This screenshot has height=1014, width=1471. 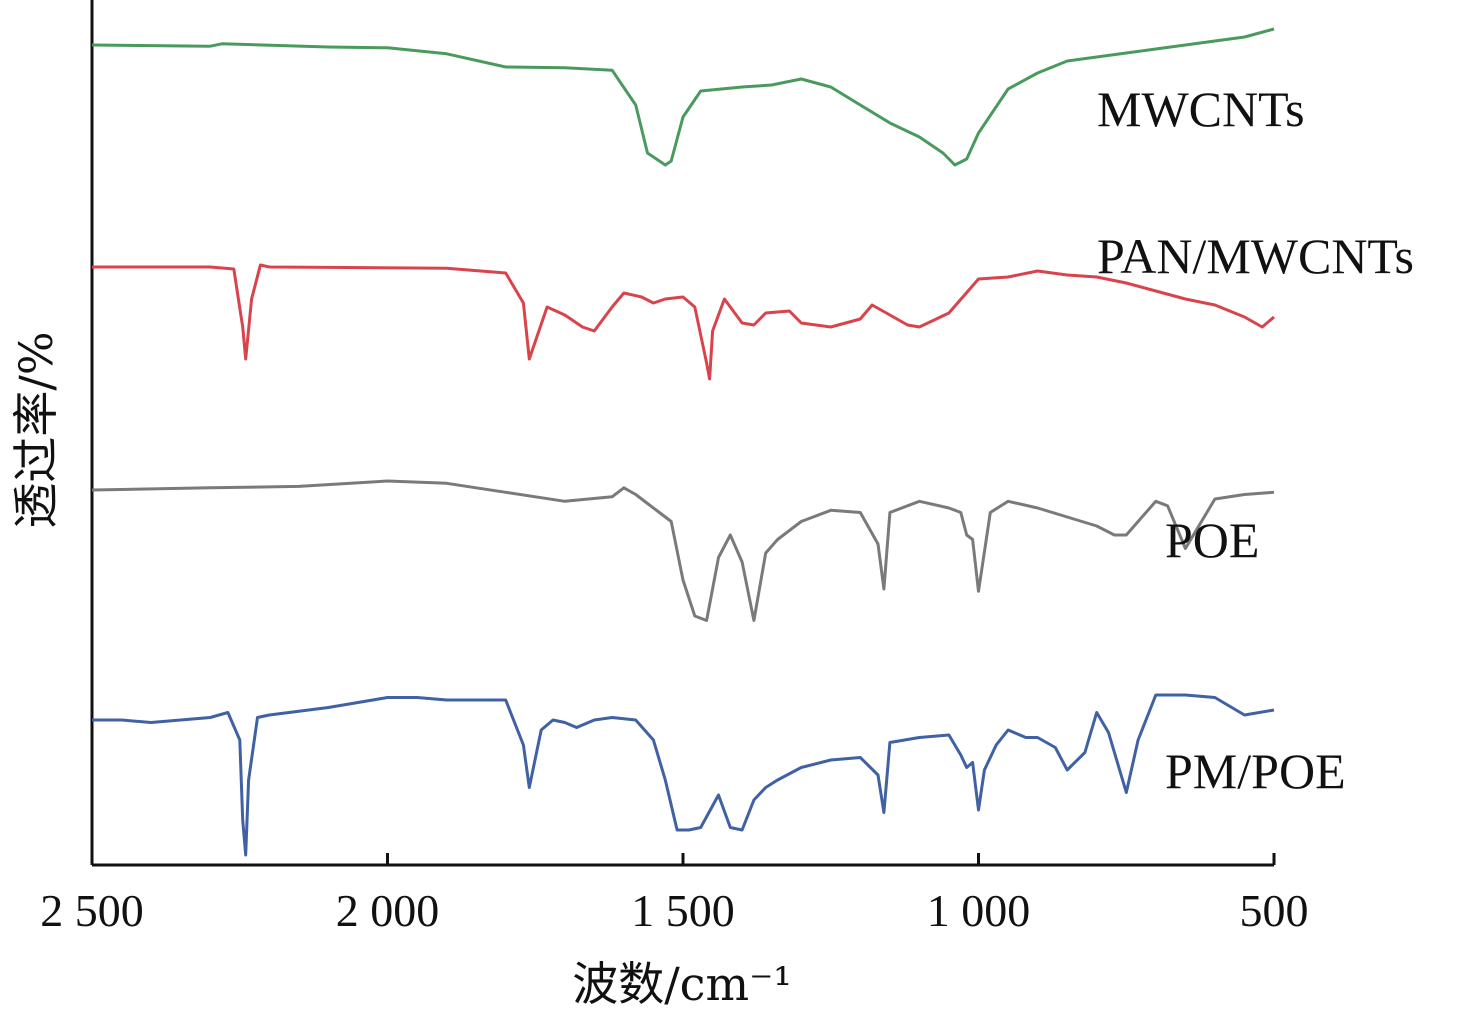 What do you see at coordinates (1255, 256) in the screenshot?
I see `series-label-pan-mwcnts: PAN/MWCNTs` at bounding box center [1255, 256].